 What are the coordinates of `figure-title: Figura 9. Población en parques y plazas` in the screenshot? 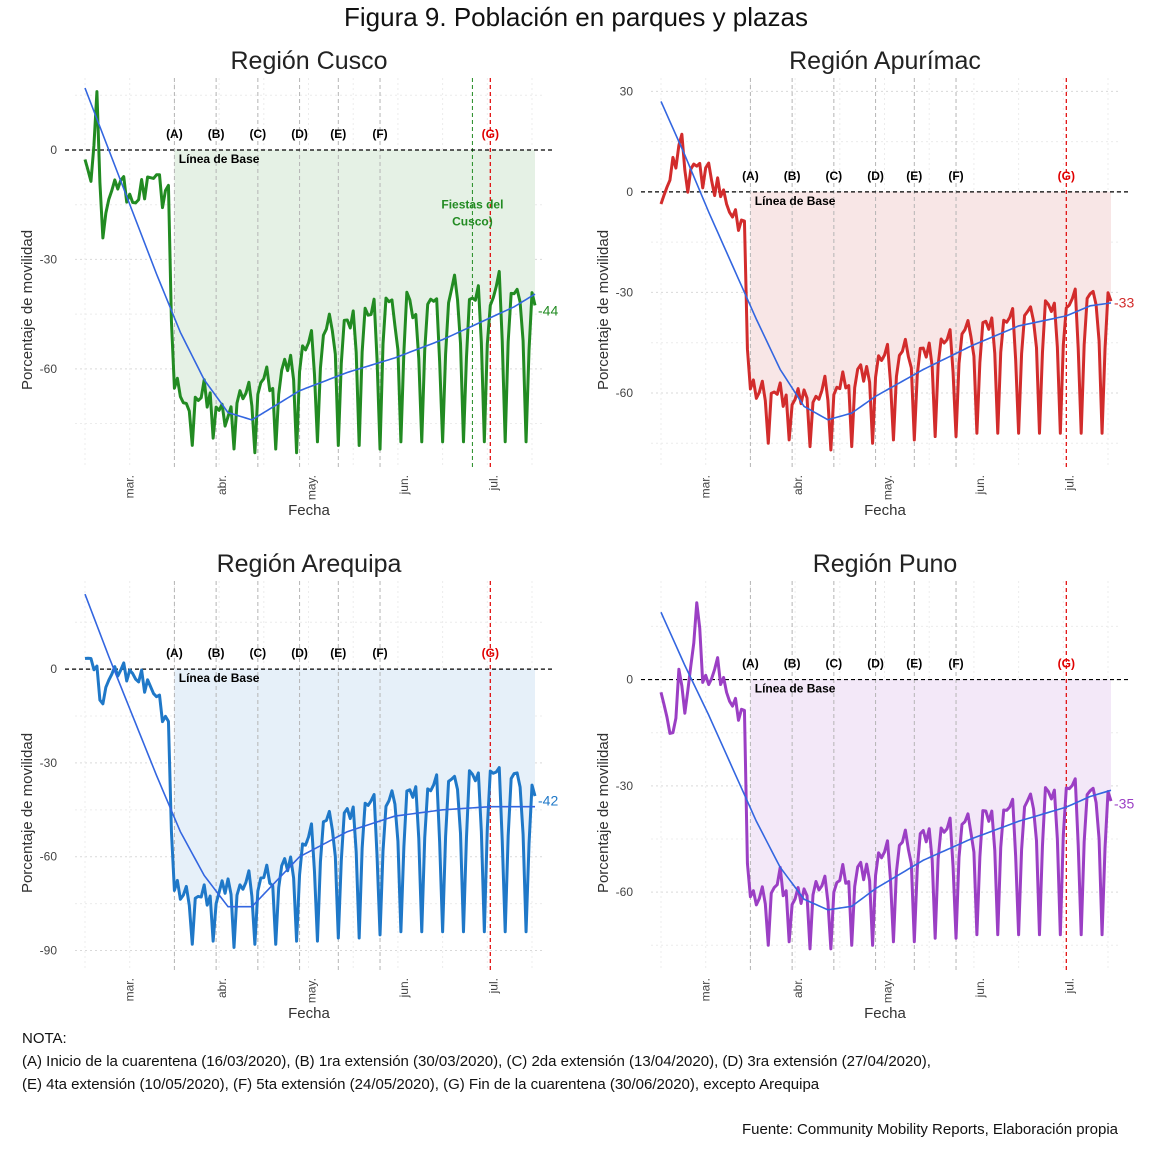 It's located at (576, 17).